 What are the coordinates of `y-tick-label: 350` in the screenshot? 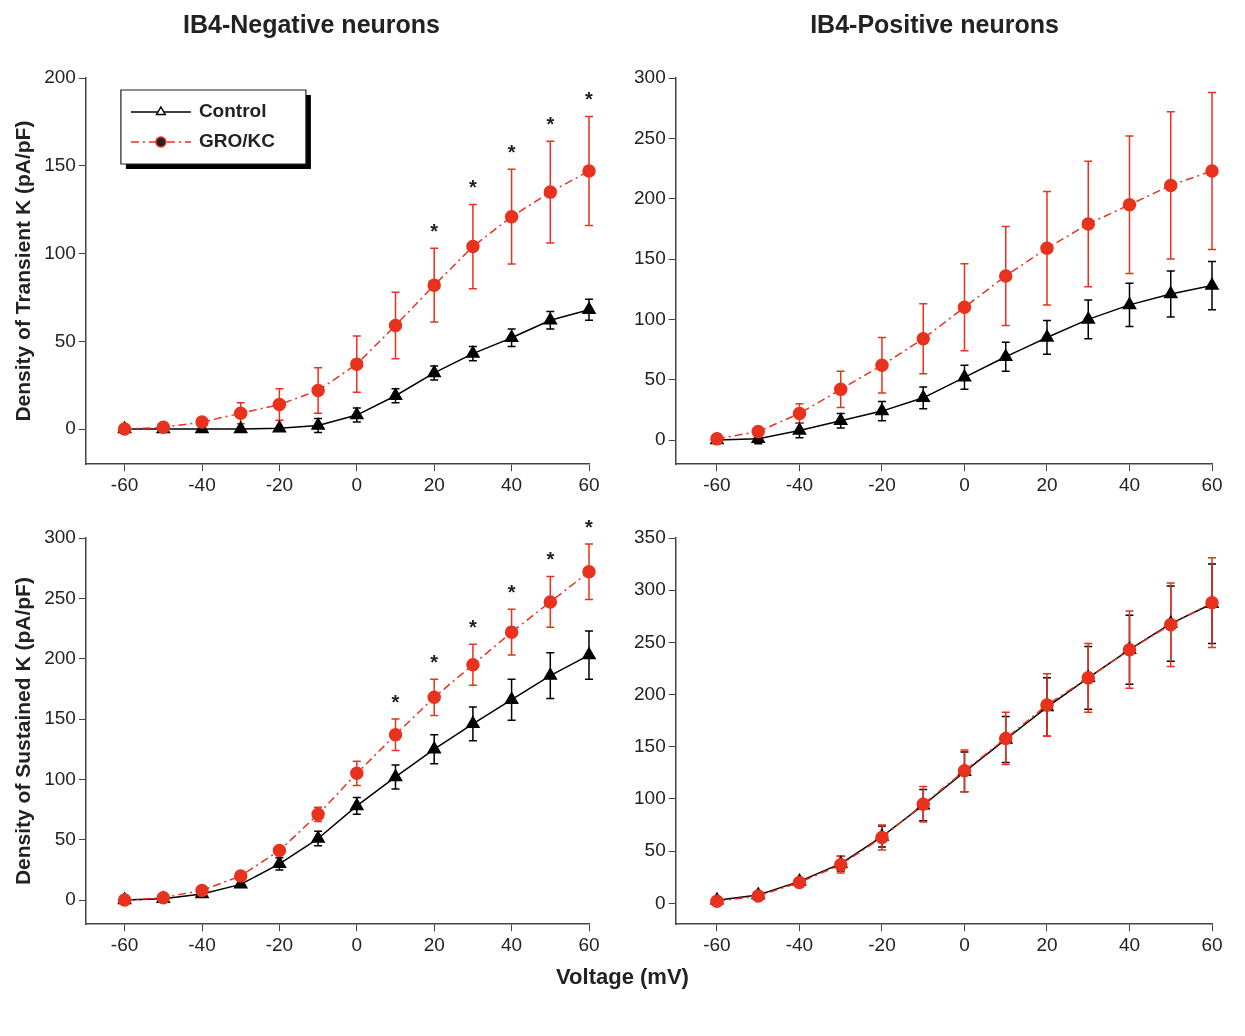 It's located at (650, 537).